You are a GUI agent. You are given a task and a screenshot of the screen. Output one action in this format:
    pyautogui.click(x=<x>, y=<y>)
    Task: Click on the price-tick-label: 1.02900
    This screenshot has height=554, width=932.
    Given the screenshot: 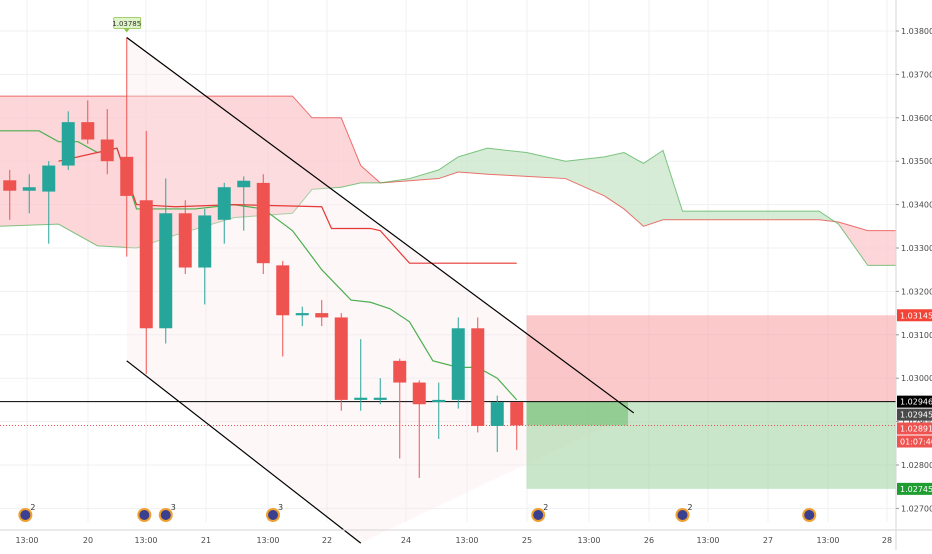 What is the action you would take?
    pyautogui.click(x=916, y=422)
    